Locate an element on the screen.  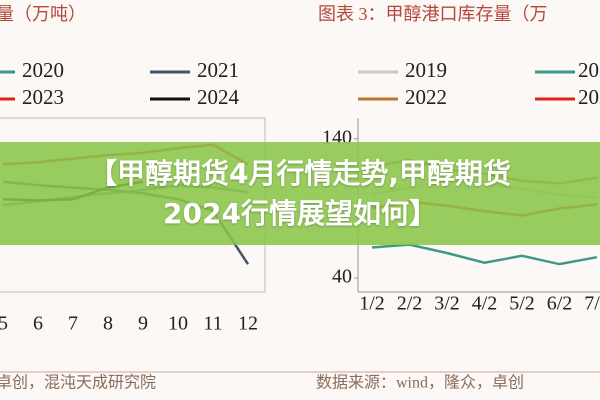
series-line is located at coordinates (484, 254).